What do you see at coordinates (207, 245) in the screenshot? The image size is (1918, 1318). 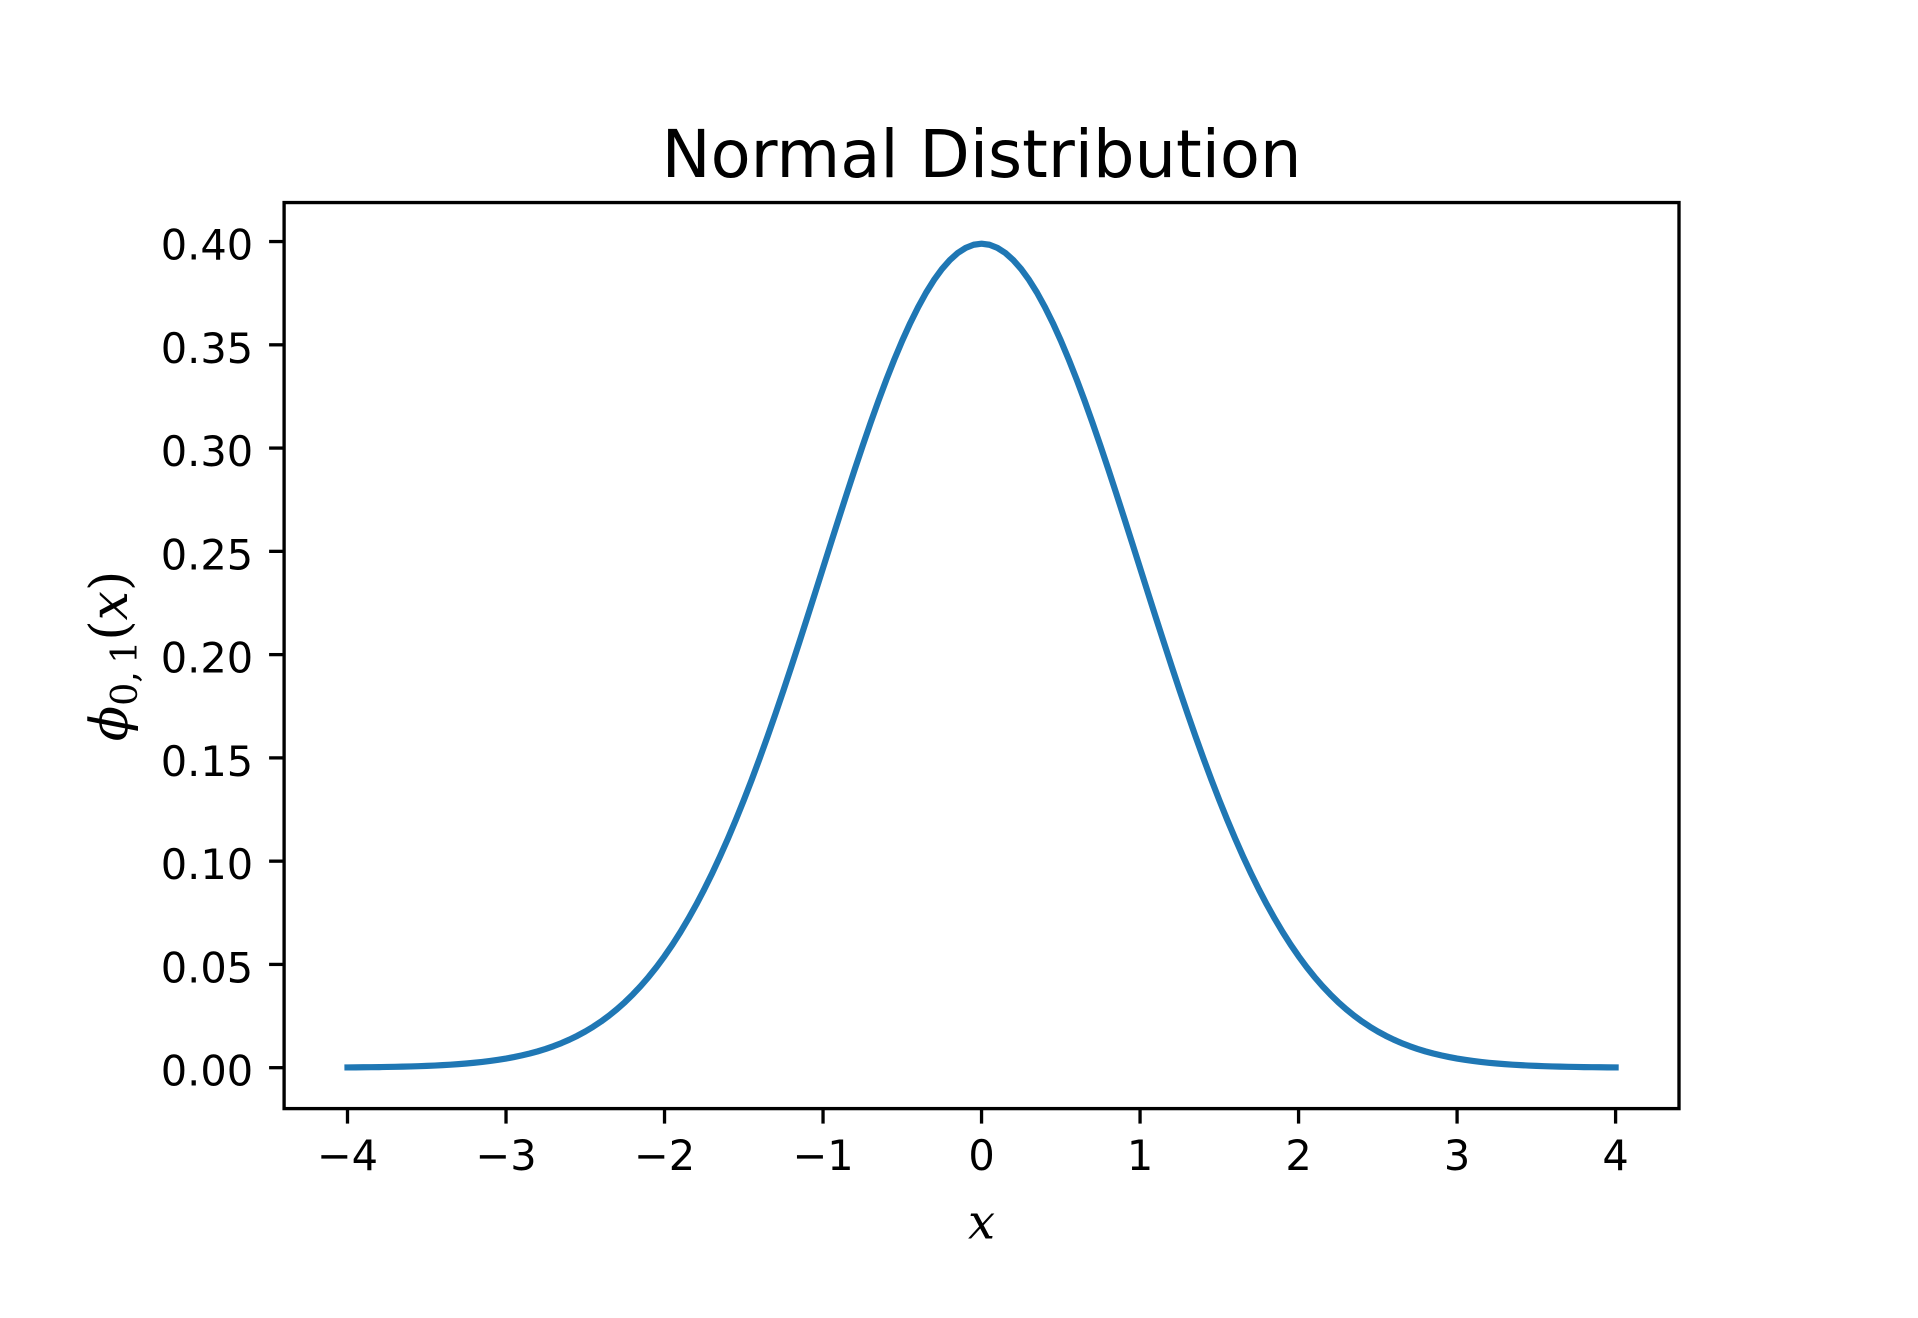 I see `y-tick-label: 0.40` at bounding box center [207, 245].